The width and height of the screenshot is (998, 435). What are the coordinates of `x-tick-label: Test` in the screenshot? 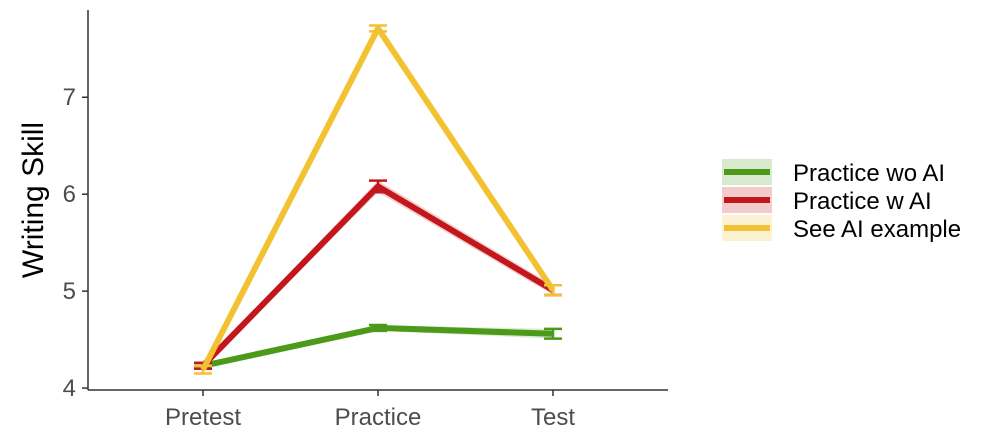 It's located at (553, 417).